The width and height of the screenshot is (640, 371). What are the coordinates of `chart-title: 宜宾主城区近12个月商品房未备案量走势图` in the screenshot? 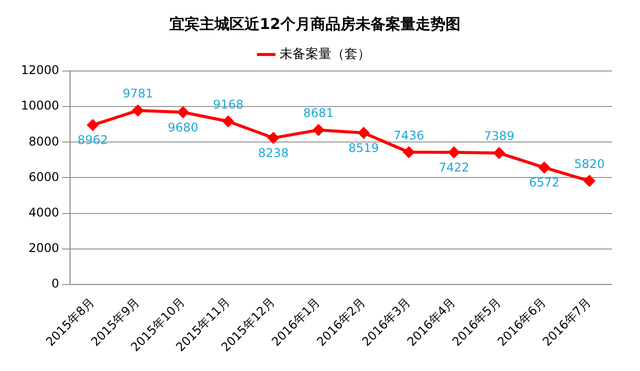 It's located at (315, 23).